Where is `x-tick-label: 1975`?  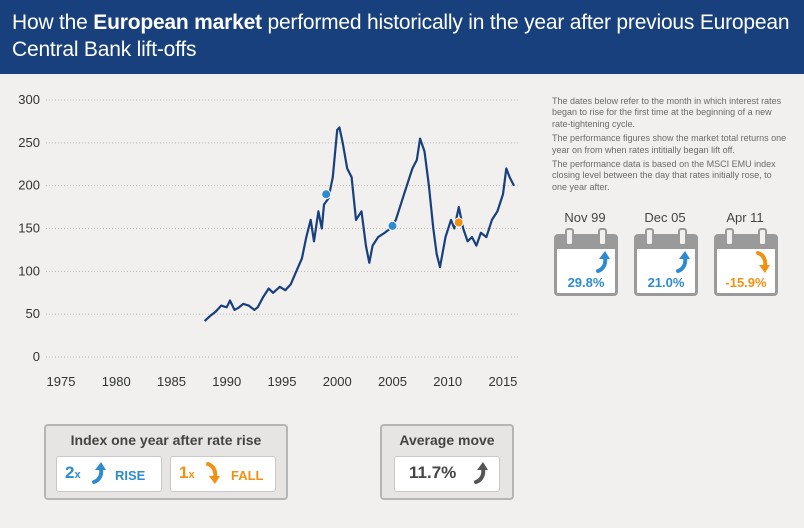
x-tick-label: 1975 is located at coordinates (61, 381).